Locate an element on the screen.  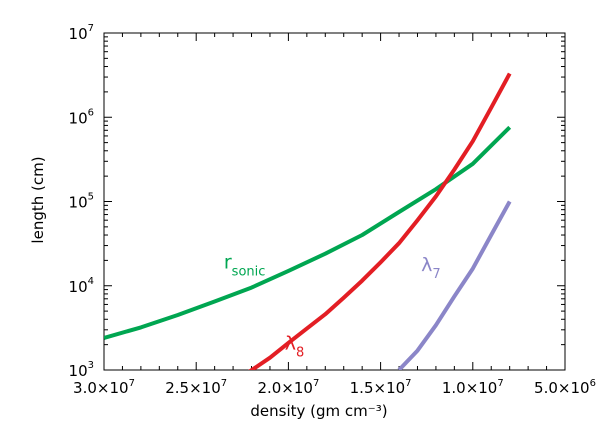
series-labels: rsonic λ8 λ7 is located at coordinates (332, 306).